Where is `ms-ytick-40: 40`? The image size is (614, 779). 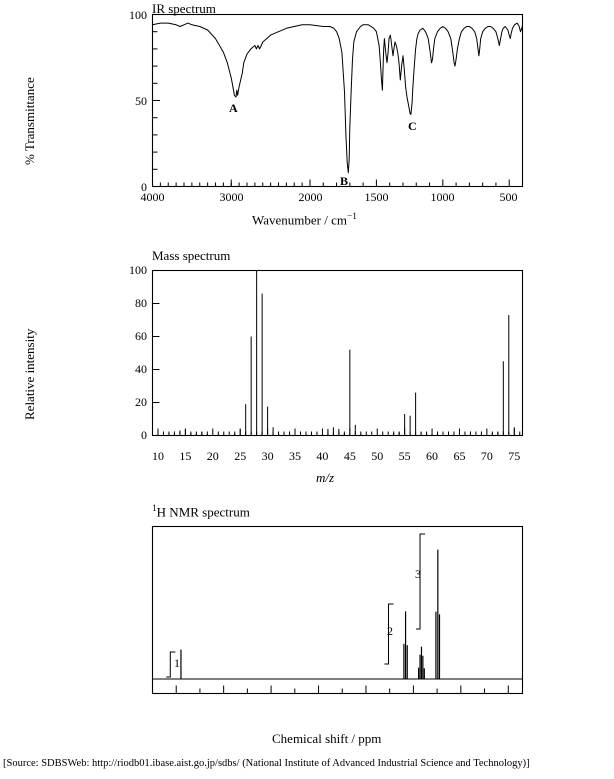
ms-ytick-40: 40 is located at coordinates (141, 369).